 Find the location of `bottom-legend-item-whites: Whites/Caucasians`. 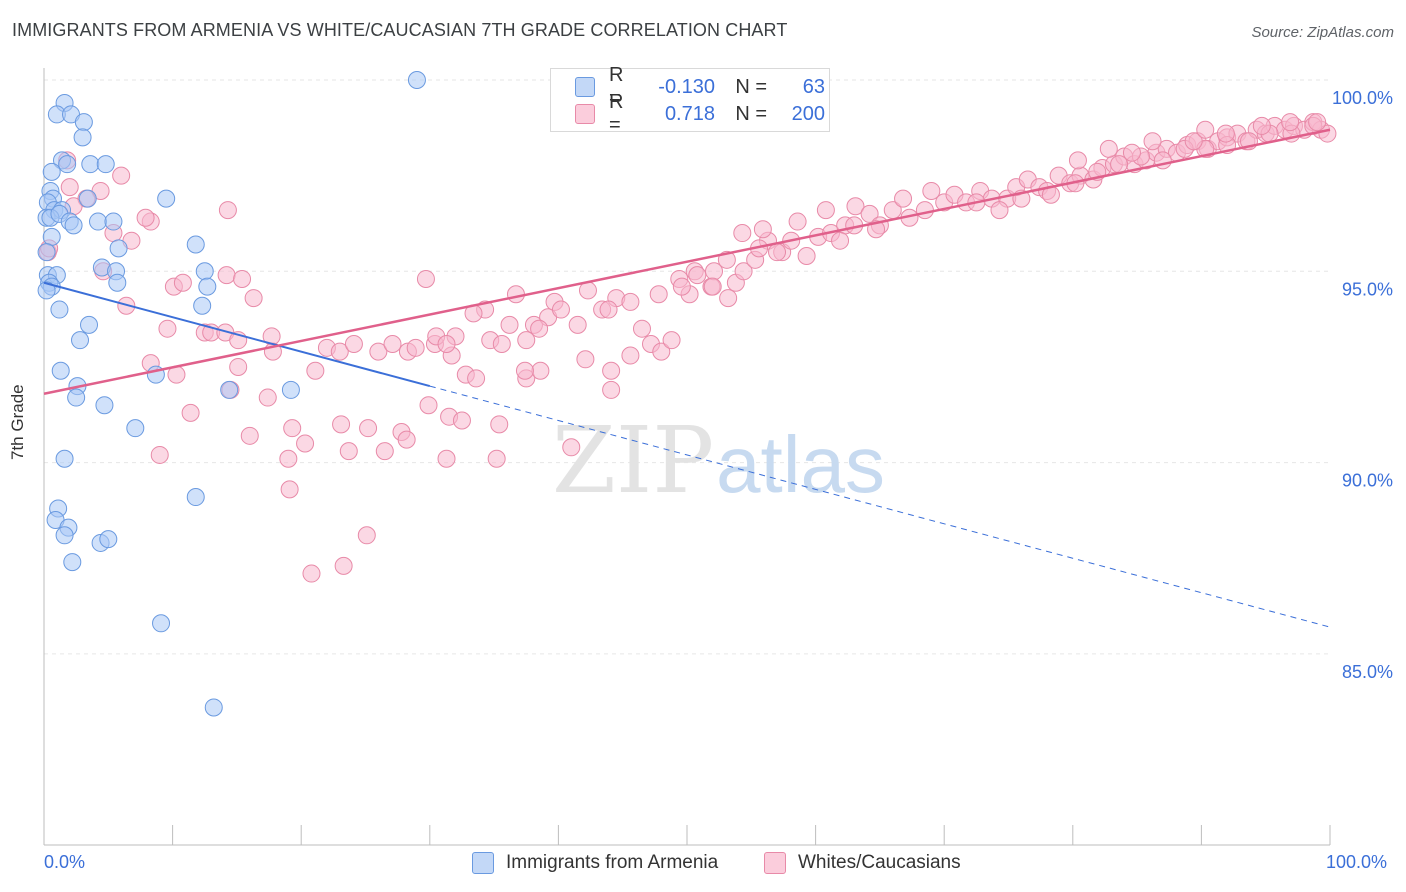

bottom-legend-item-whites: Whites/Caucasians is located at coordinates (862, 863).